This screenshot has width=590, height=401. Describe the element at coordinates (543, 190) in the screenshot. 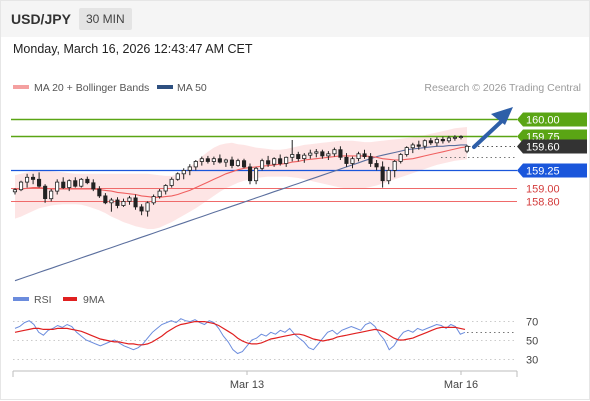

I see `level-label-159-00: 159.00` at that location.